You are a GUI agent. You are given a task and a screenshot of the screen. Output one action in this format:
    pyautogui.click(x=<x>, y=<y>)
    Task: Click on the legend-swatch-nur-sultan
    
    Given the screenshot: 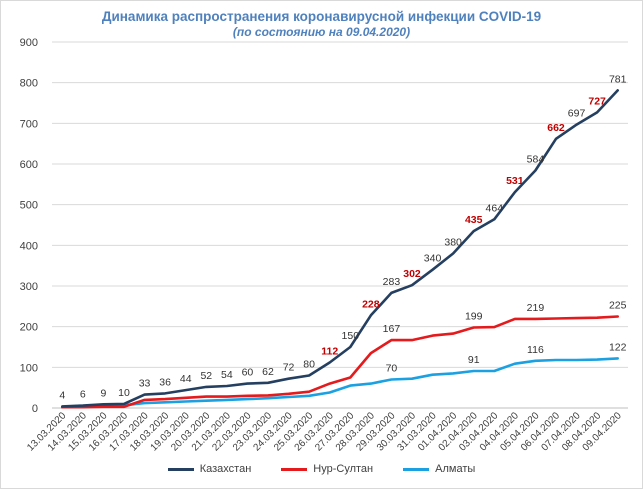 What is the action you would take?
    pyautogui.click(x=294, y=469)
    